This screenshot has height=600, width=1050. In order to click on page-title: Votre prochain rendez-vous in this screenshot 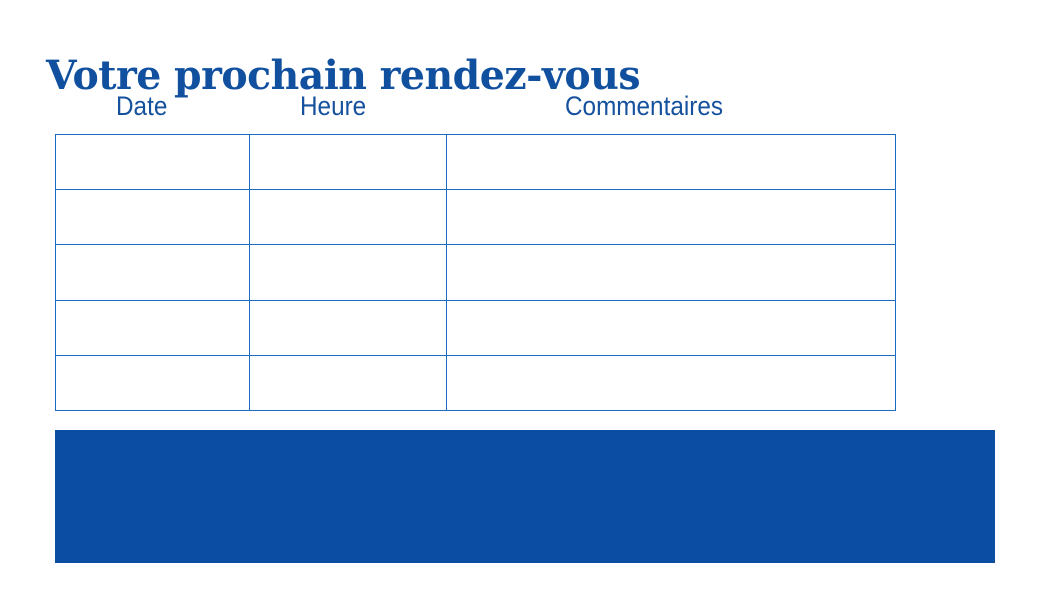, I will do `click(343, 75)`.